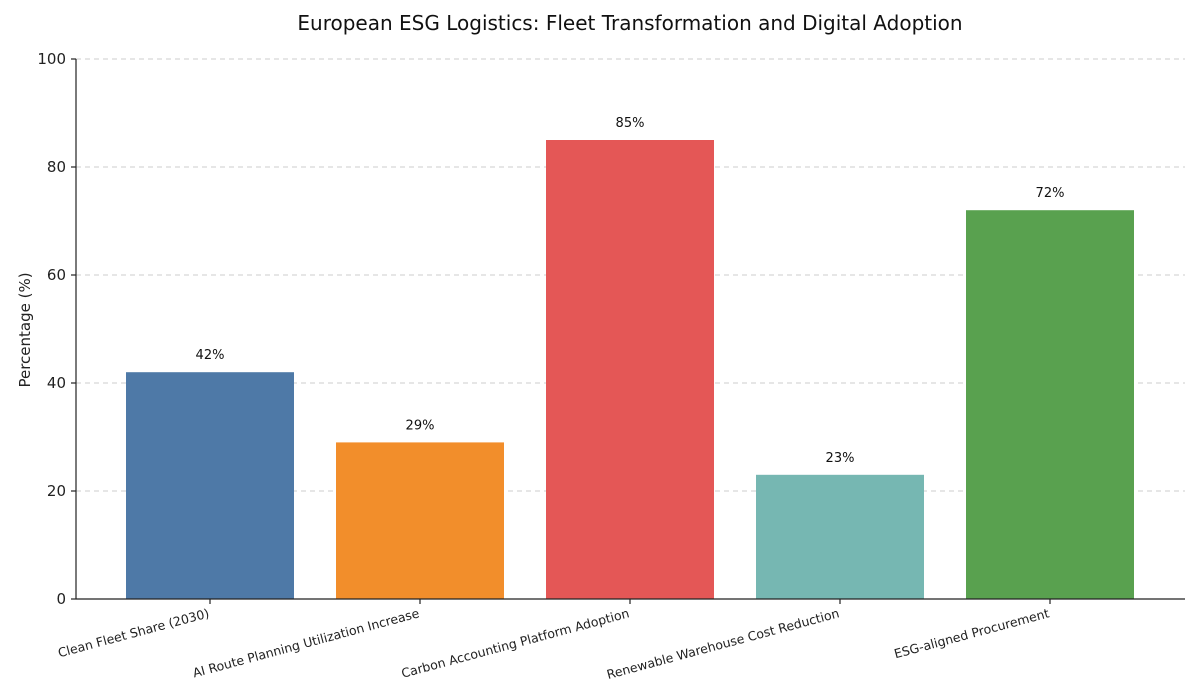  Describe the element at coordinates (61, 599) in the screenshot. I see `y-tick-label: 0` at that location.